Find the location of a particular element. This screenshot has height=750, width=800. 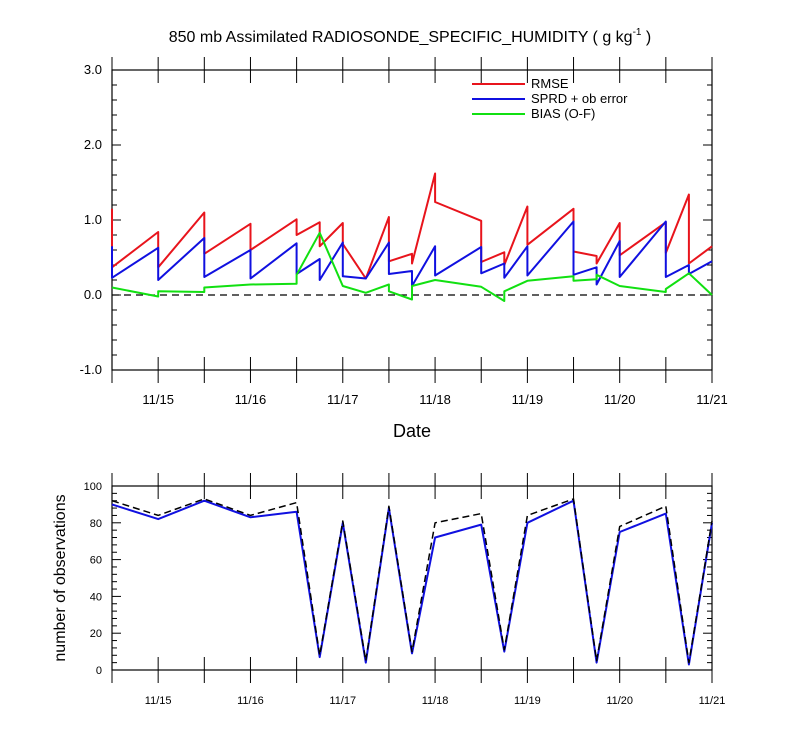

legend-label: RMSE is located at coordinates (550, 83).